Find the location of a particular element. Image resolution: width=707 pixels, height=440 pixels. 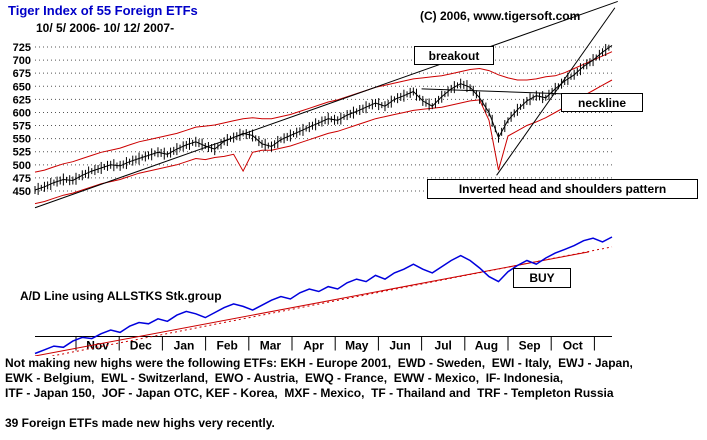

svg-text: Dec is located at coordinates (141, 346).